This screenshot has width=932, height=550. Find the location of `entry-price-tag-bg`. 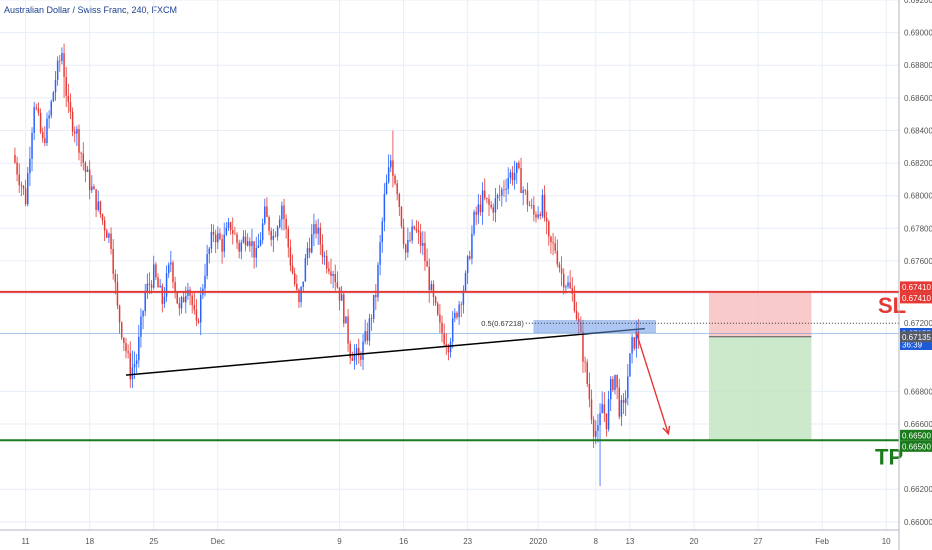

entry-price-tag-bg is located at coordinates (916, 337).